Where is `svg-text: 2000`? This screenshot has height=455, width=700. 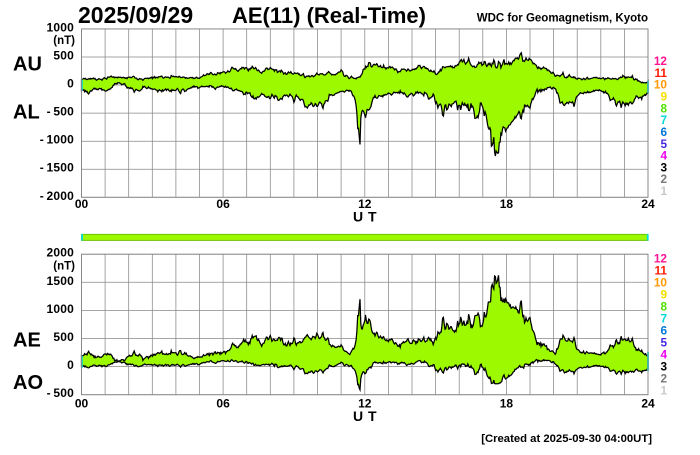 svg-text: 2000 is located at coordinates (61, 253).